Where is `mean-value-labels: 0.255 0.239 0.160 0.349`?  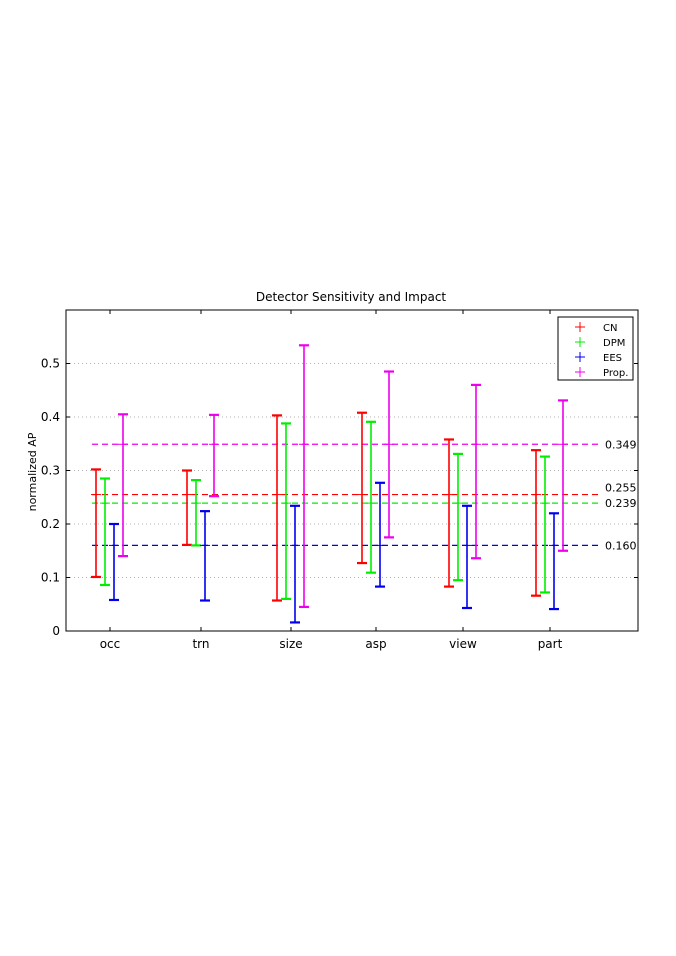 mean-value-labels: 0.255 0.239 0.160 0.349 is located at coordinates (621, 495).